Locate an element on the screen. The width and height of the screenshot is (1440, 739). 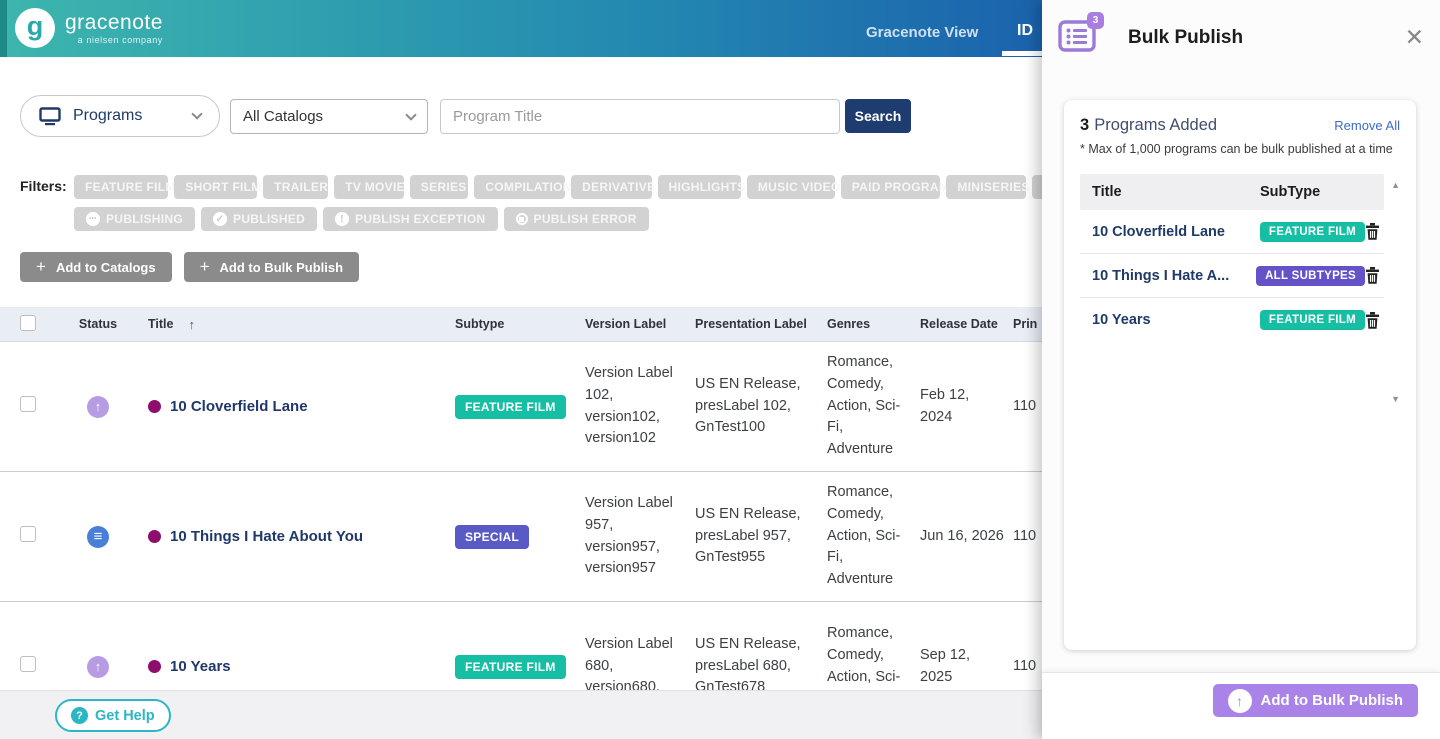
subtype-filter-chip: SHORT FILM is located at coordinates (217, 187).